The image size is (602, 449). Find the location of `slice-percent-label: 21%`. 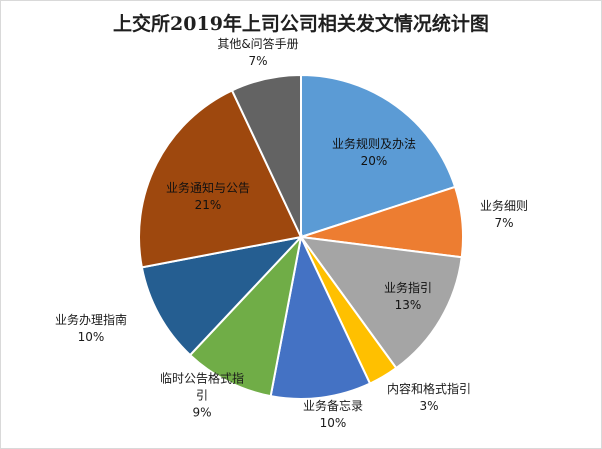

slice-percent-label: 21% is located at coordinates (208, 205).